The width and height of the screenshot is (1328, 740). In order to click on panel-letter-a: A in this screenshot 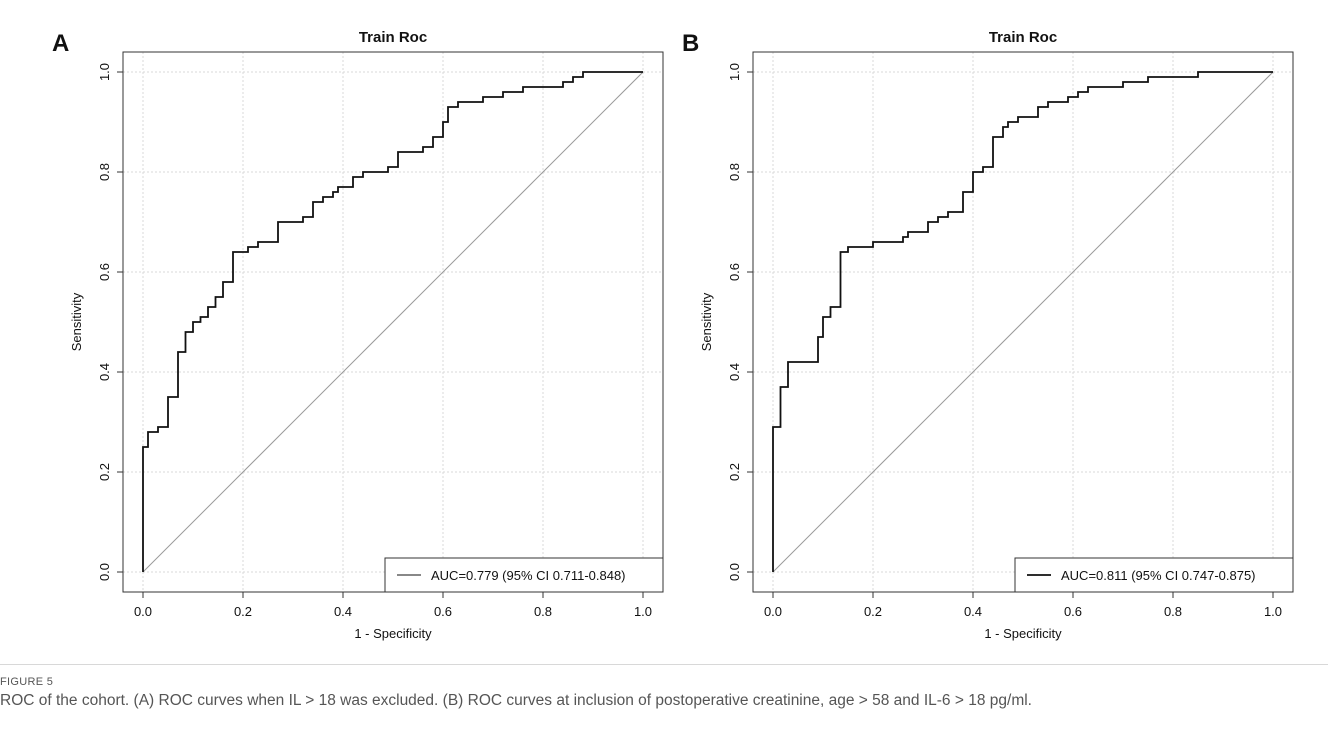, I will do `click(61, 43)`.